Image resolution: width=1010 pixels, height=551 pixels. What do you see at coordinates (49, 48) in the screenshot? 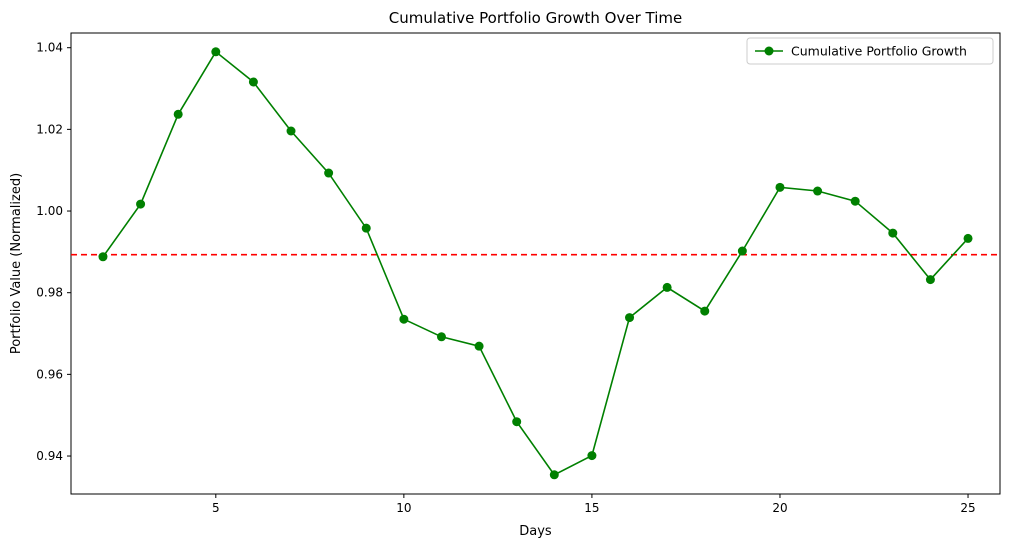
I see `y-tick-label: 1.04` at bounding box center [49, 48].